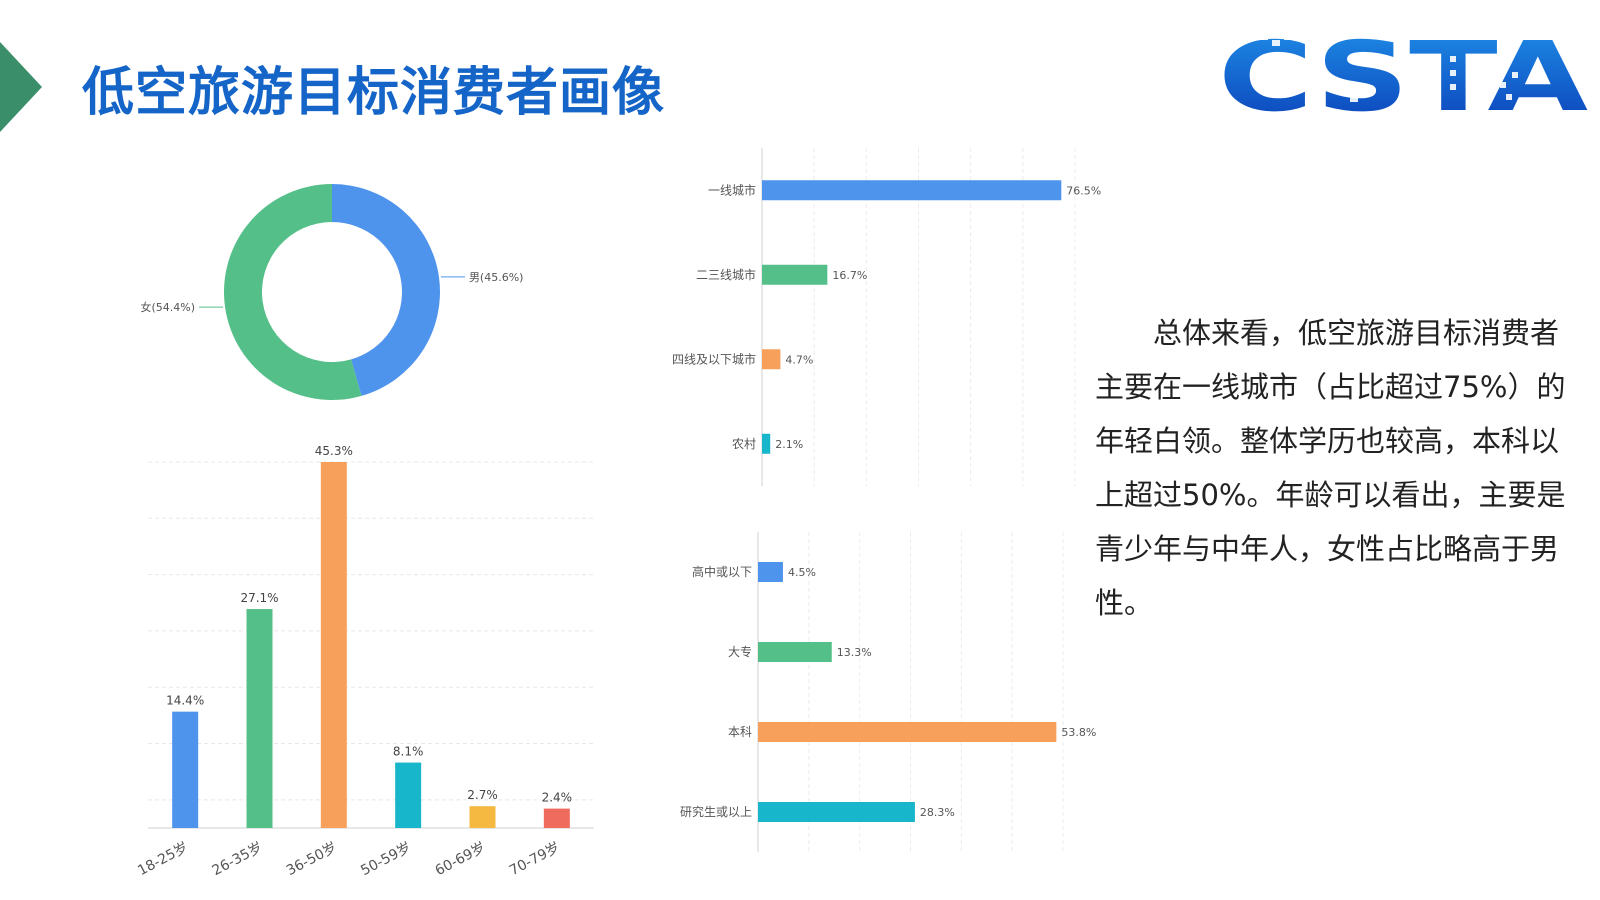 Image resolution: width=1600 pixels, height=900 pixels. I want to click on city-bar-label-1: 16.7%, so click(849, 275).